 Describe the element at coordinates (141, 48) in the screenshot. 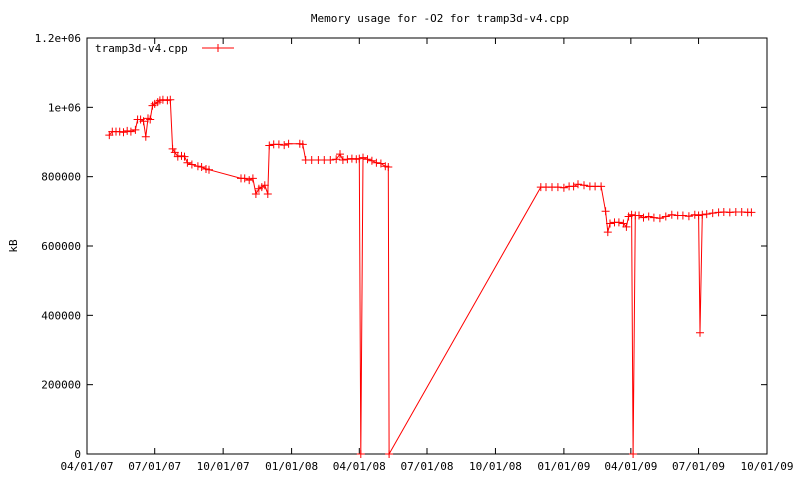

I see `legend-label: tramp3d-v4.cpp` at that location.